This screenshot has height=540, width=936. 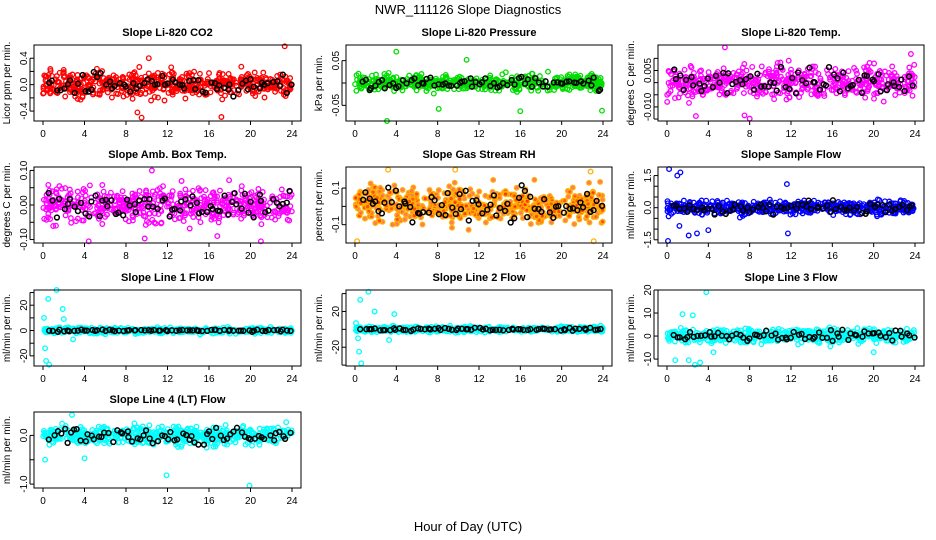 I want to click on y-tick-label: -1.5, so click(x=648, y=240).